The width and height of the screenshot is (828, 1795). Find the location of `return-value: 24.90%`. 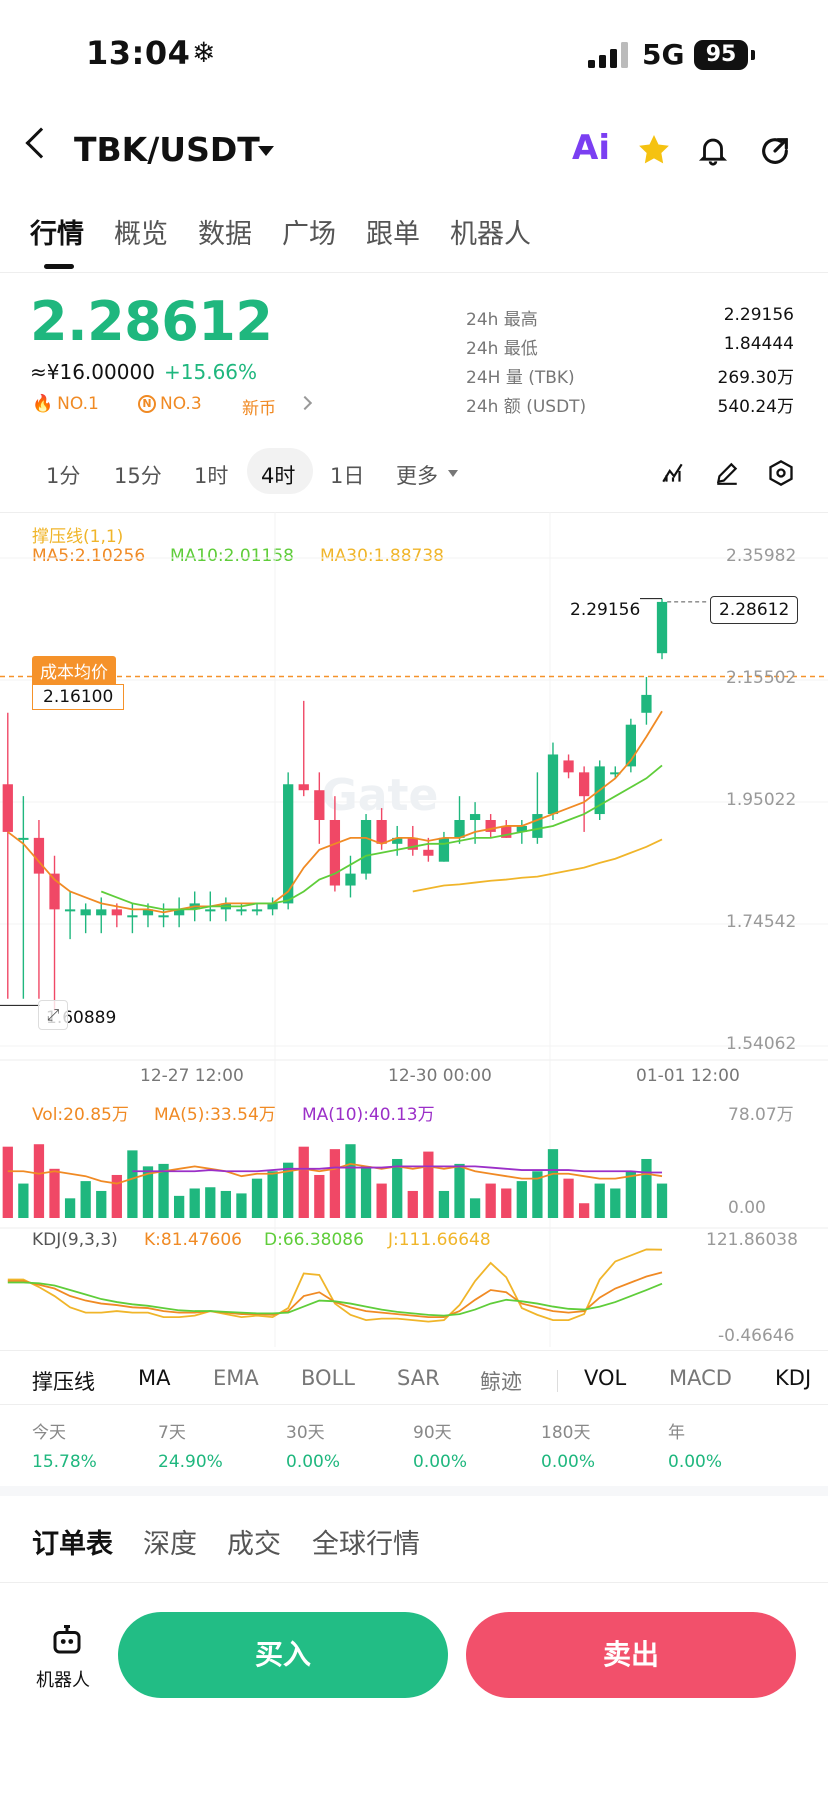

return-value: 24.90% is located at coordinates (190, 1462).